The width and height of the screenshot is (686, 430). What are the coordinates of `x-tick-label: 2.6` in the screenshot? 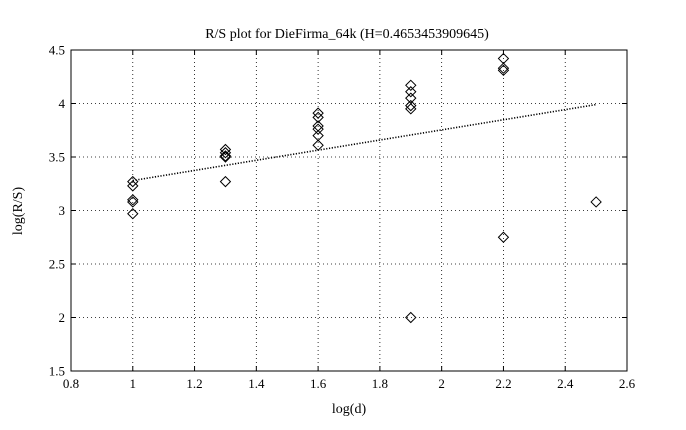 It's located at (627, 383).